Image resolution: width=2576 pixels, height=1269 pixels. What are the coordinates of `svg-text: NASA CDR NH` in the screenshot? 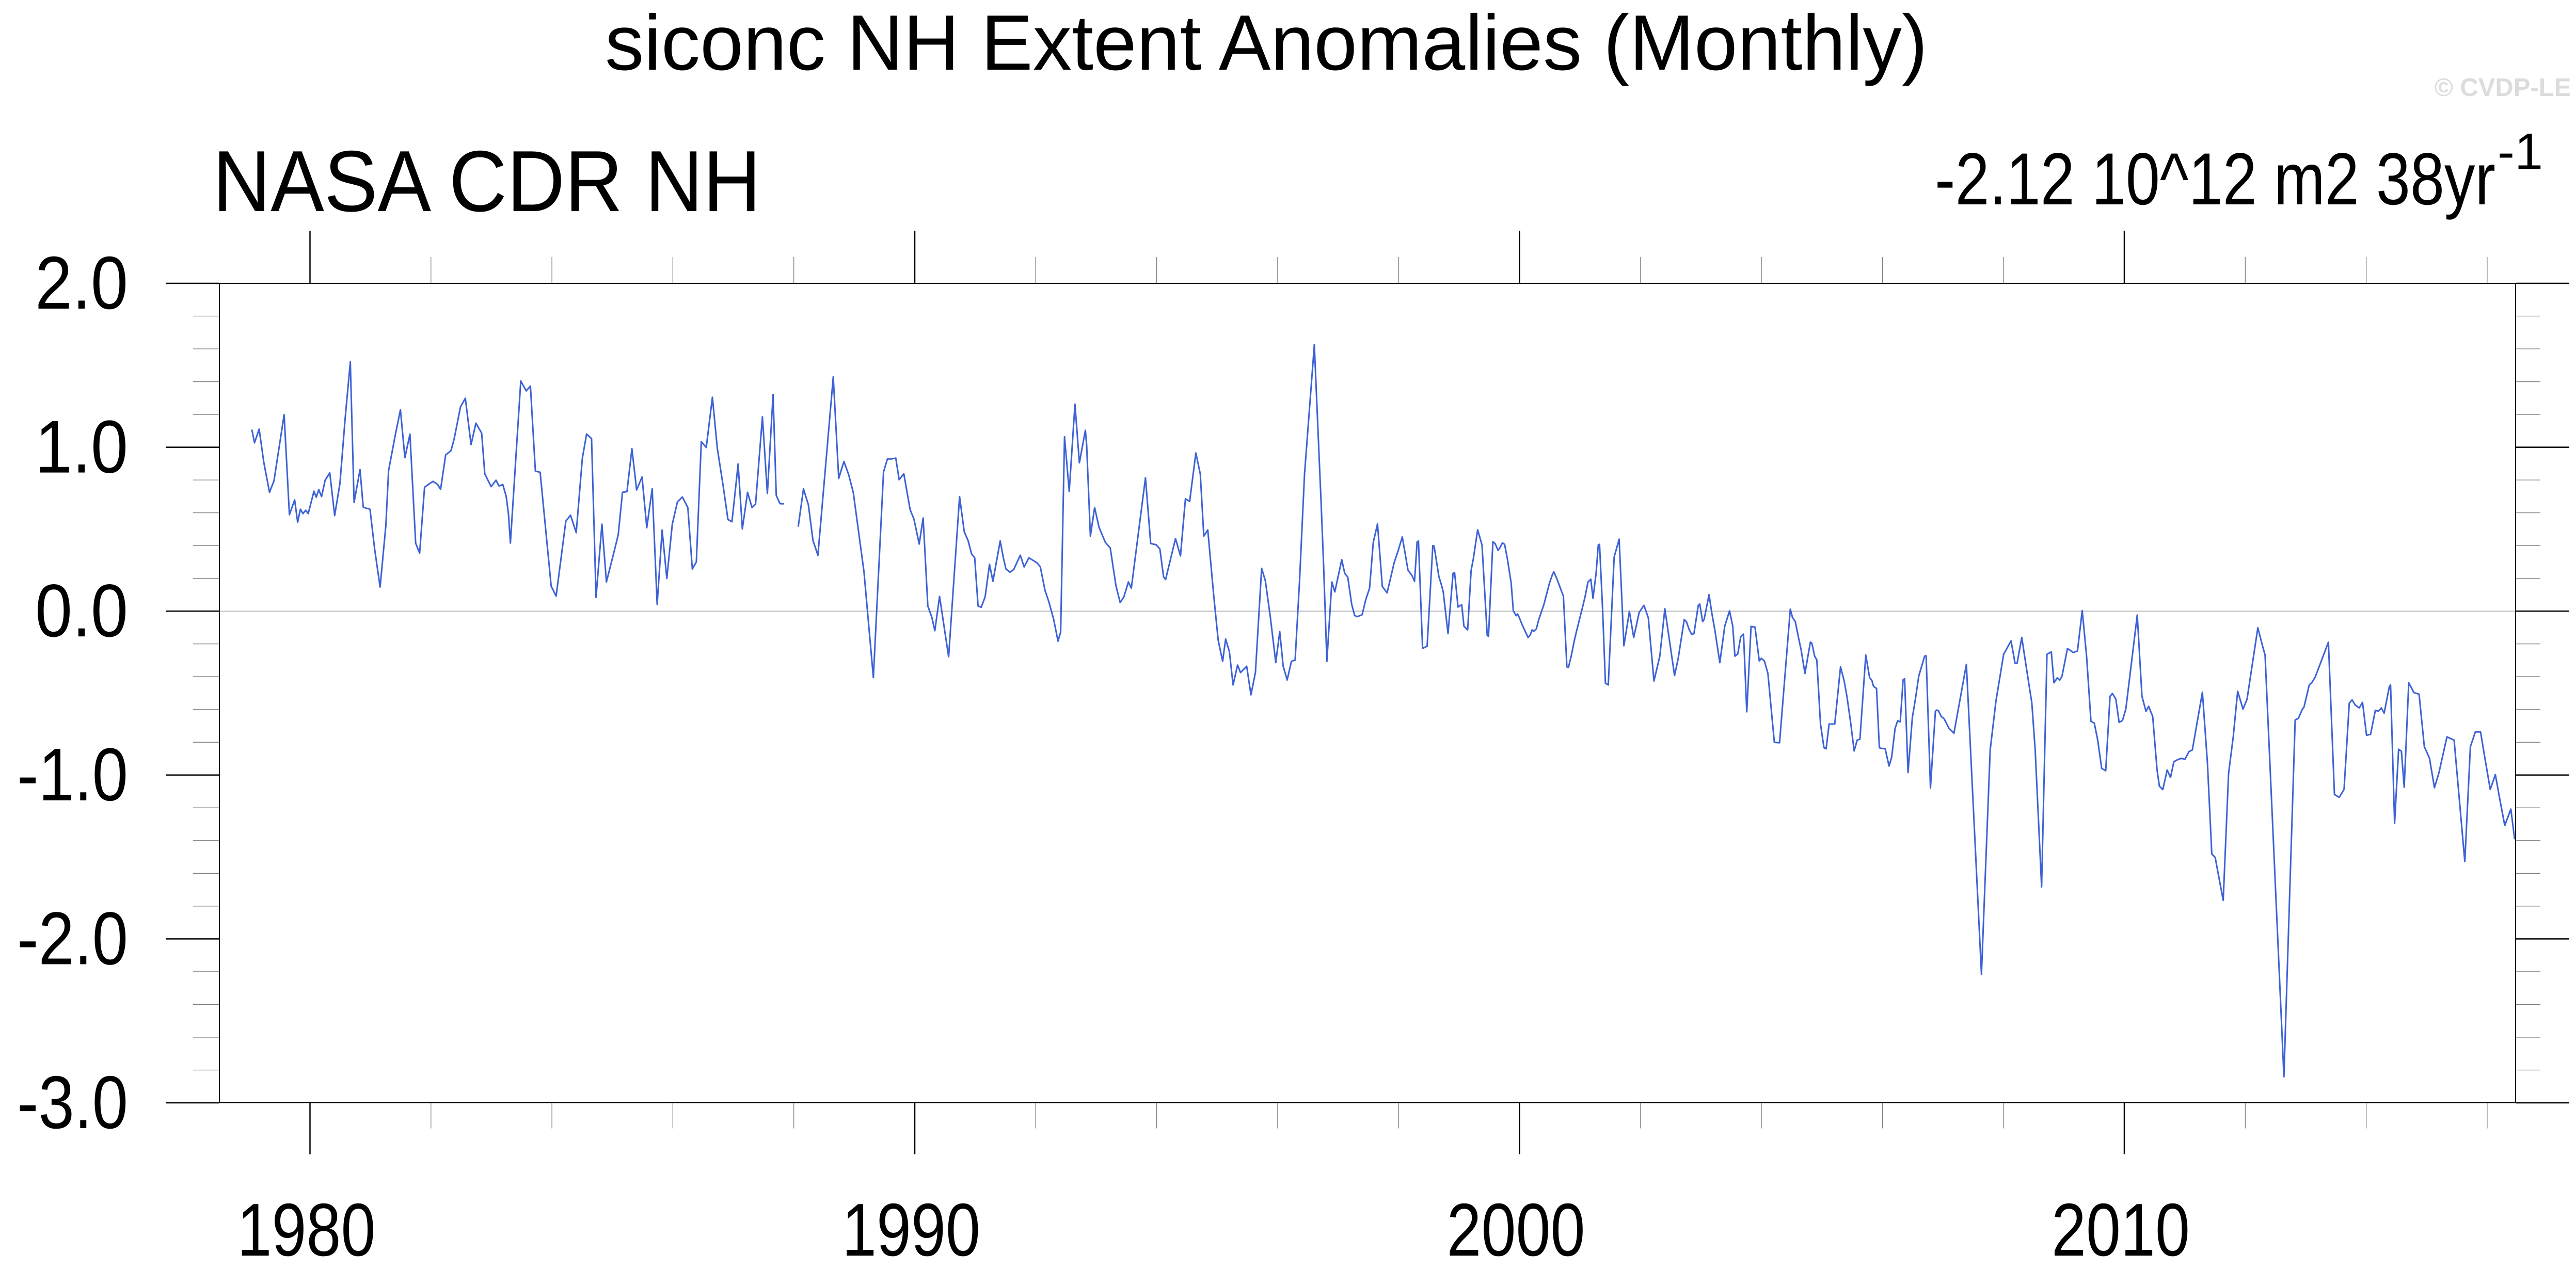 It's located at (487, 182).